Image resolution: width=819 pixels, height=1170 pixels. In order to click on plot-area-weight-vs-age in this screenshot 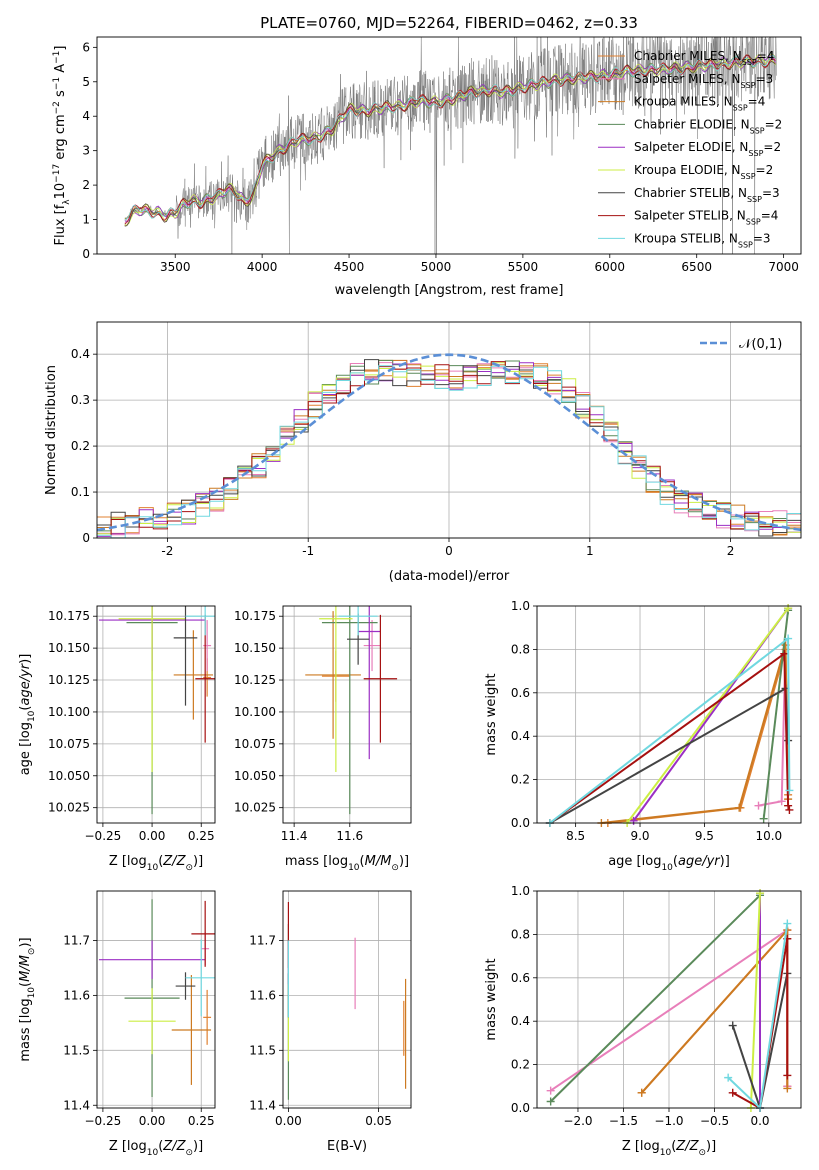, I will do `click(669, 715)`.